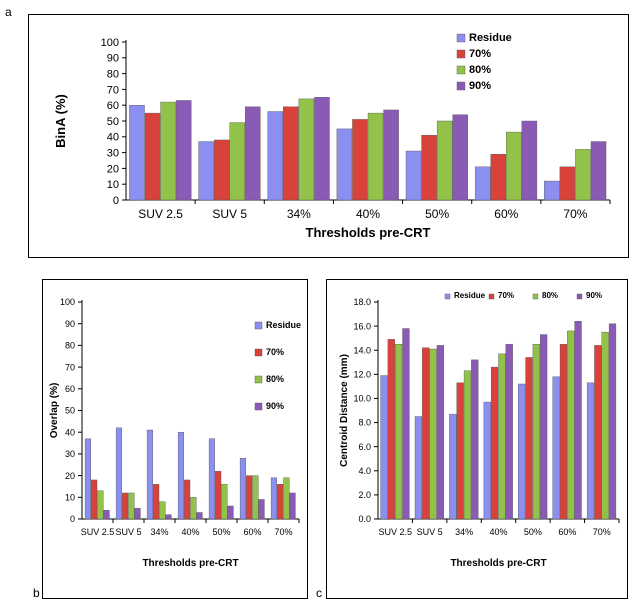  Describe the element at coordinates (319, 593) in the screenshot. I see `panel-c-letter: c` at that location.